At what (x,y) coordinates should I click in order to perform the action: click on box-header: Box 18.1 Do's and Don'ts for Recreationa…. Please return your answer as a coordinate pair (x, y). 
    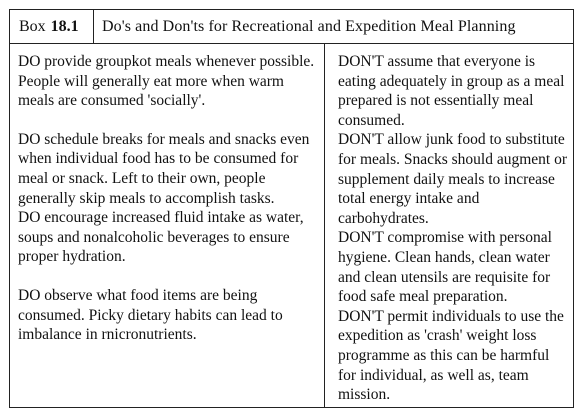
    Looking at the image, I should click on (291, 27).